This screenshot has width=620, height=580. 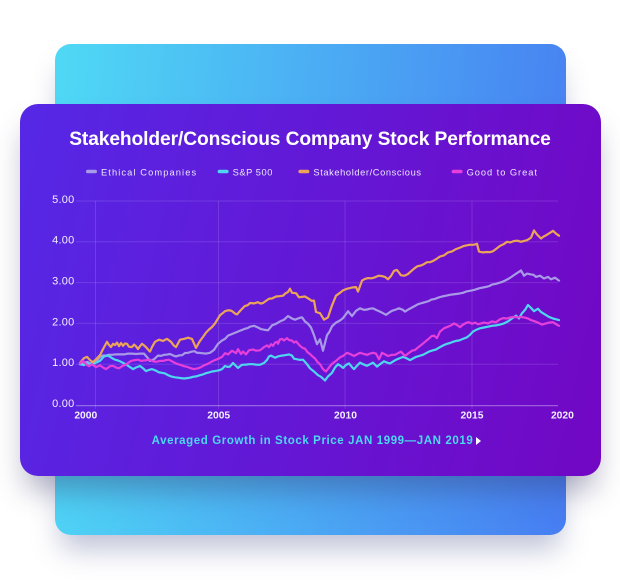 What do you see at coordinates (63, 200) in the screenshot?
I see `svg-text: 5.00` at bounding box center [63, 200].